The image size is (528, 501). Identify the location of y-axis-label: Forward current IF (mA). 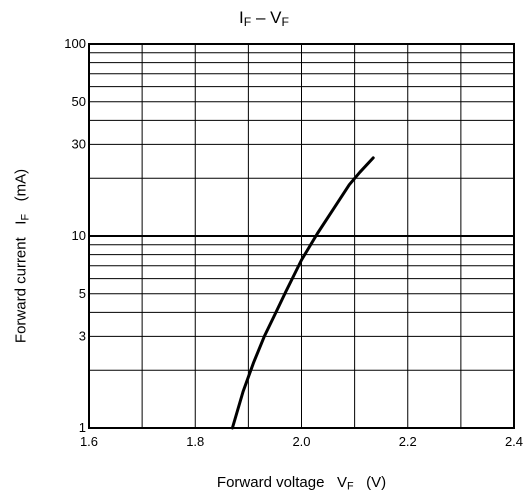
(22, 256).